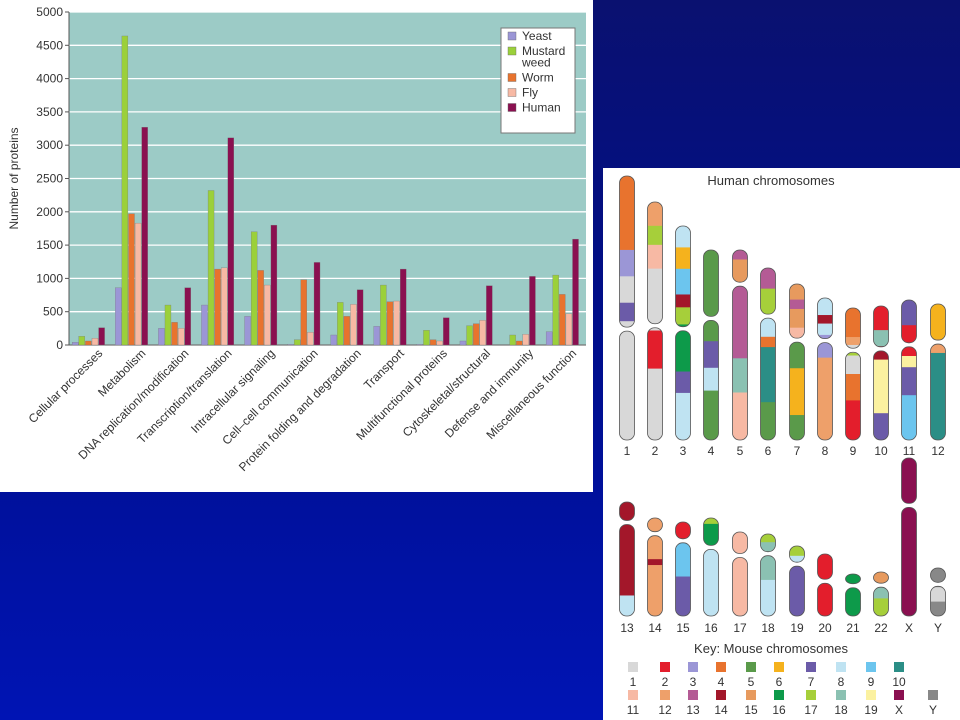  What do you see at coordinates (655, 451) in the screenshot?
I see `chromosome-label: 2` at bounding box center [655, 451].